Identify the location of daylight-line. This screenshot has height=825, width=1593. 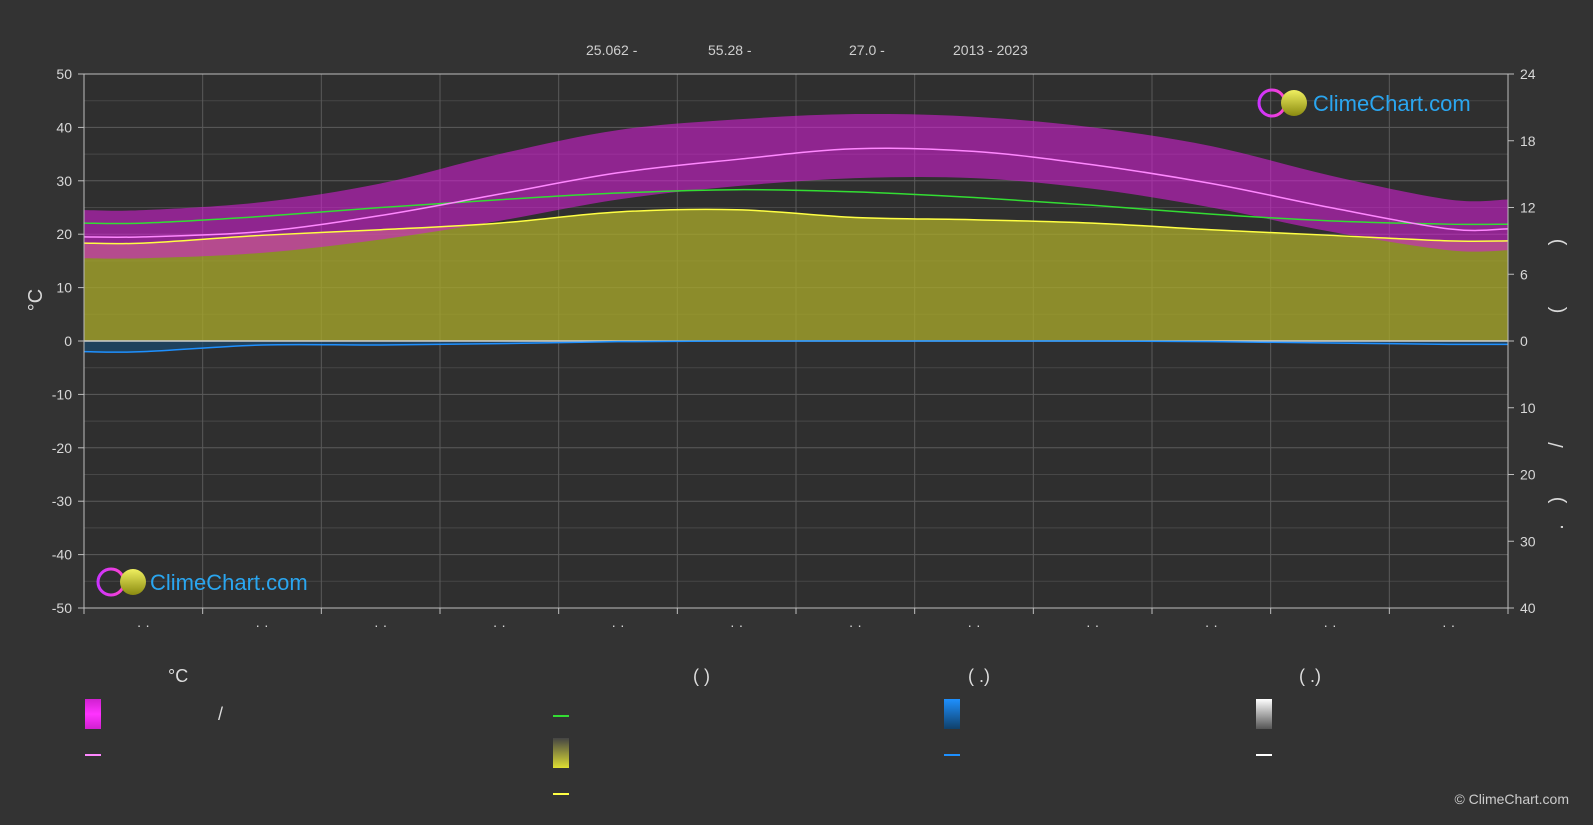
(796, 207).